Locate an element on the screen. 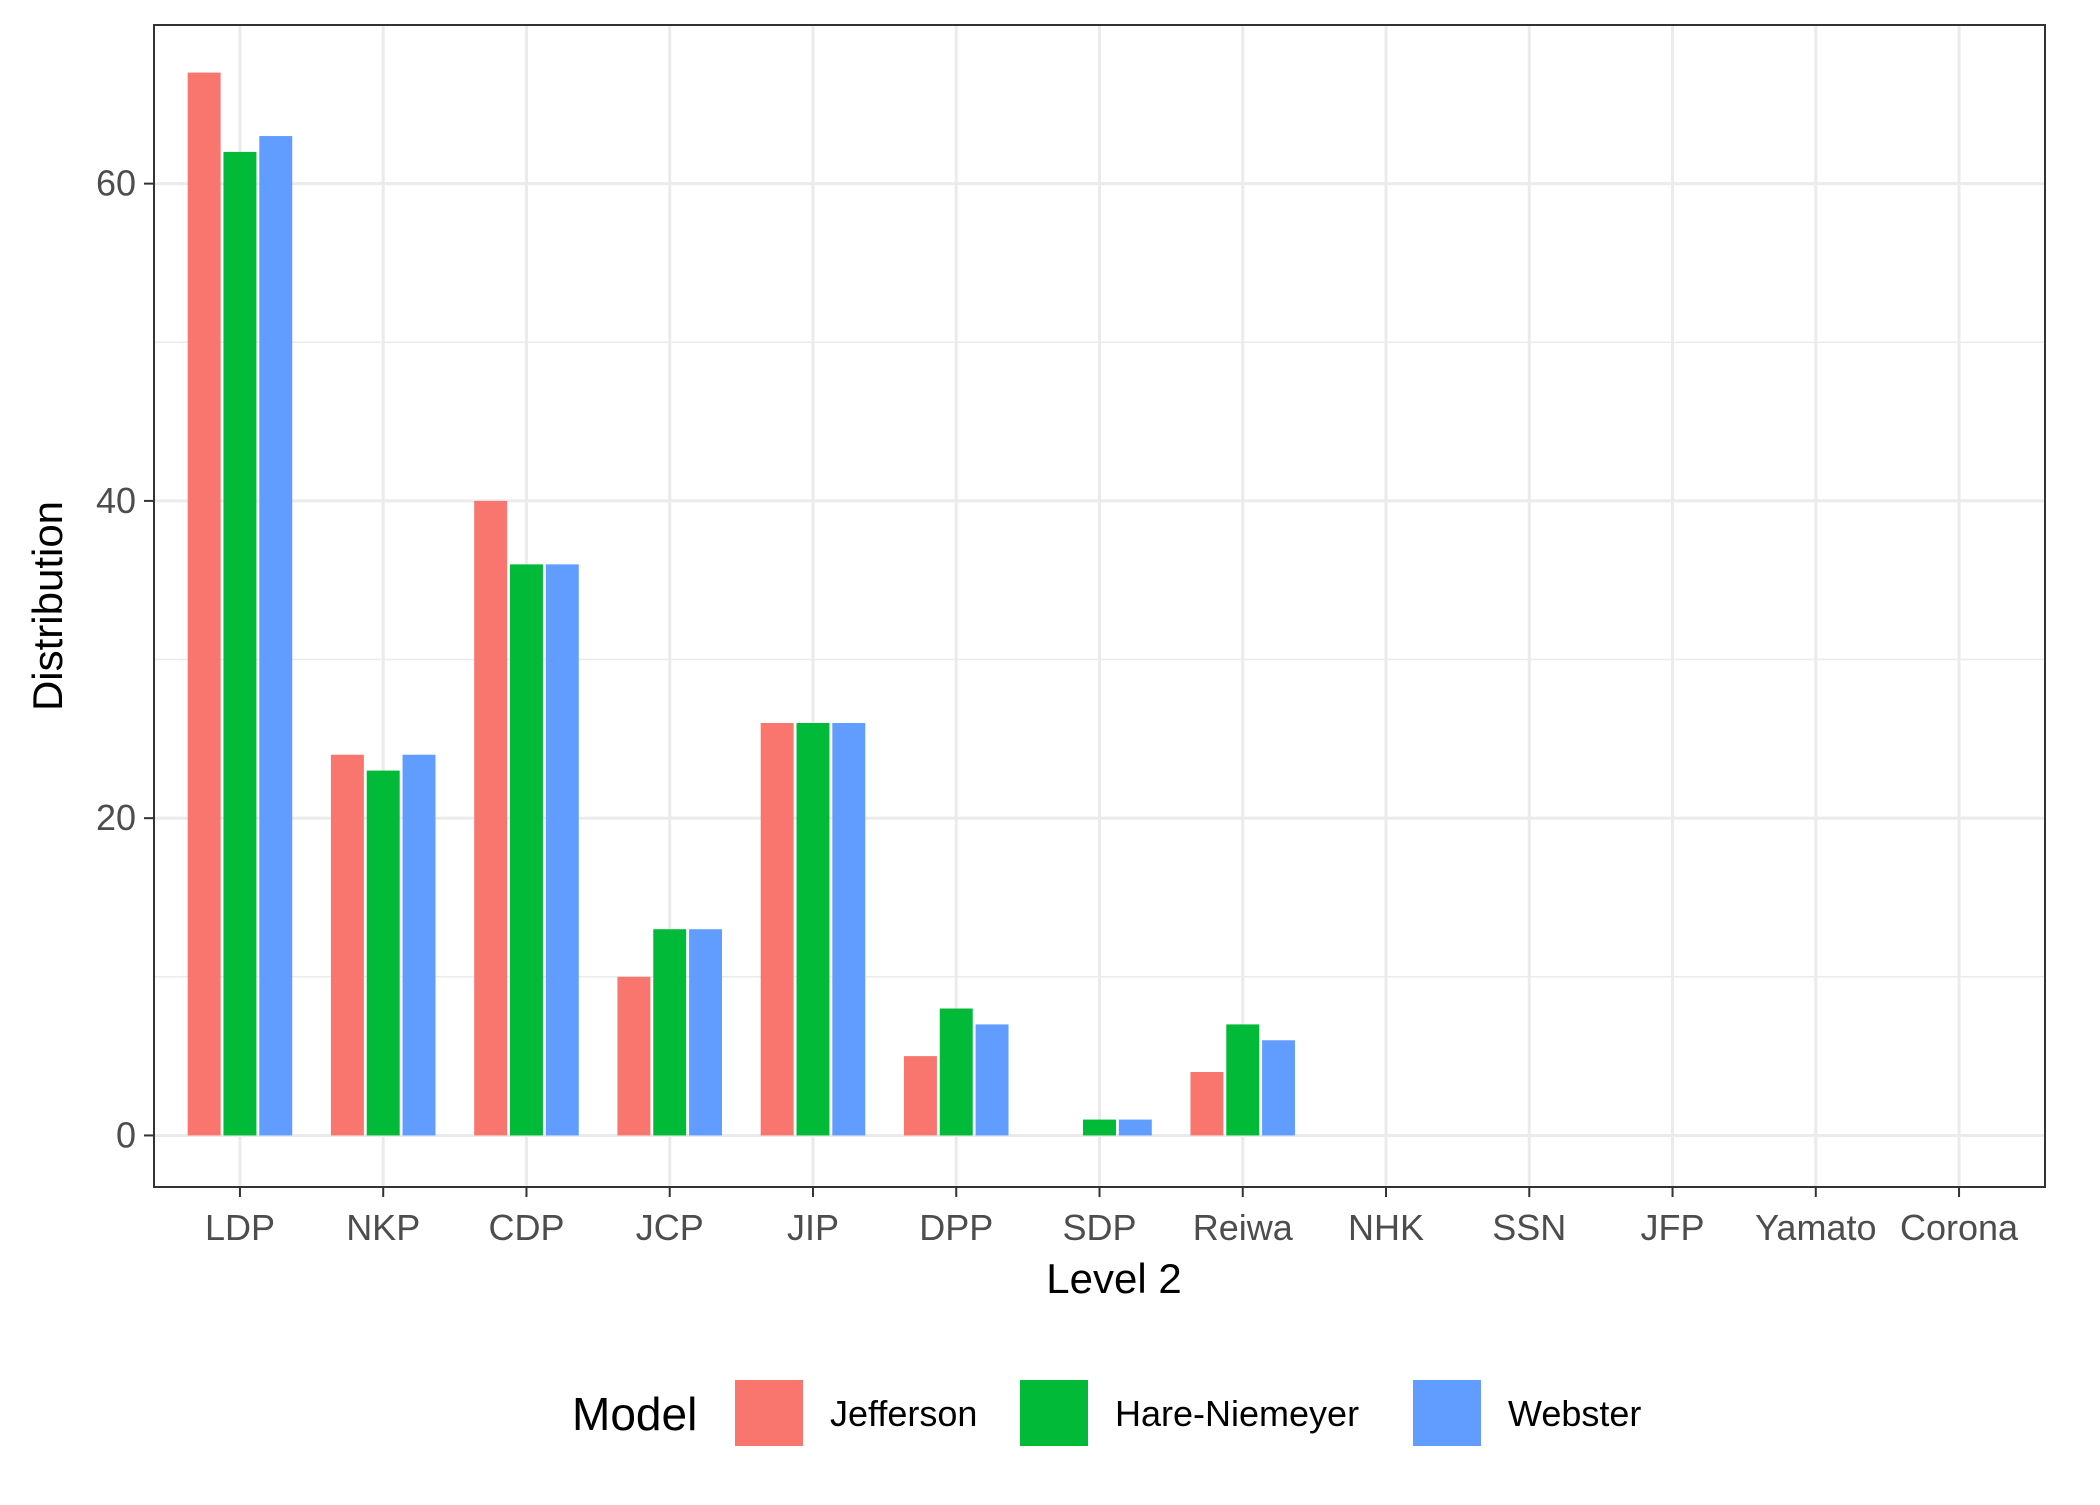 This screenshot has height=1505, width=2100. x-tick-label: JFP is located at coordinates (1673, 1227).